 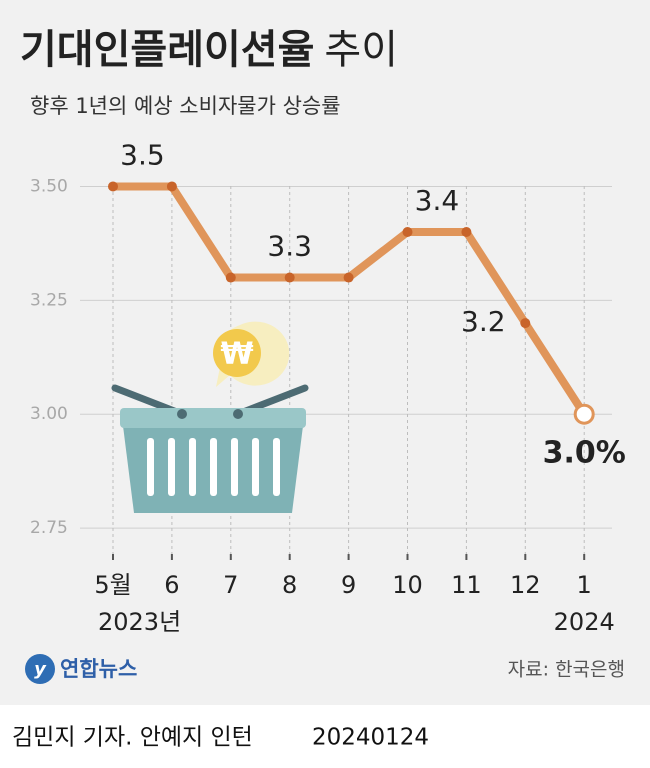 What do you see at coordinates (49, 300) in the screenshot?
I see `y-tick-label: 3.25` at bounding box center [49, 300].